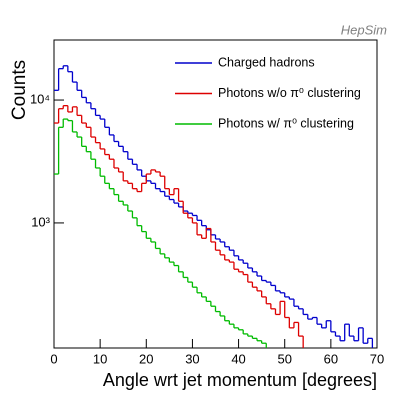  What do you see at coordinates (240, 380) in the screenshot?
I see `x-axis-label: Angle wrt jet momentum [degrees]` at bounding box center [240, 380].